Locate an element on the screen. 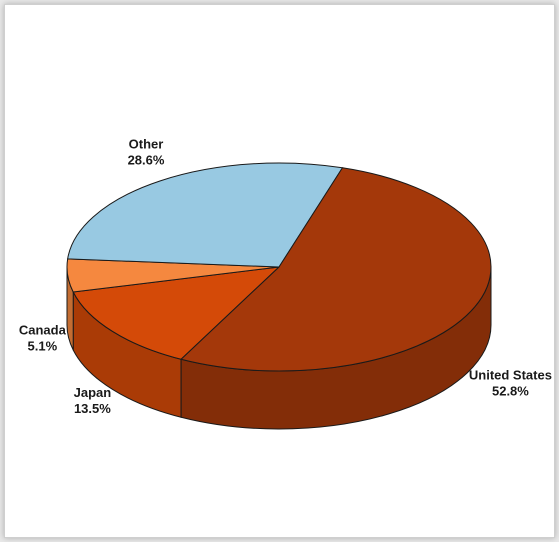 The width and height of the screenshot is (559, 542). slice-label-canada: Canada is located at coordinates (43, 330).